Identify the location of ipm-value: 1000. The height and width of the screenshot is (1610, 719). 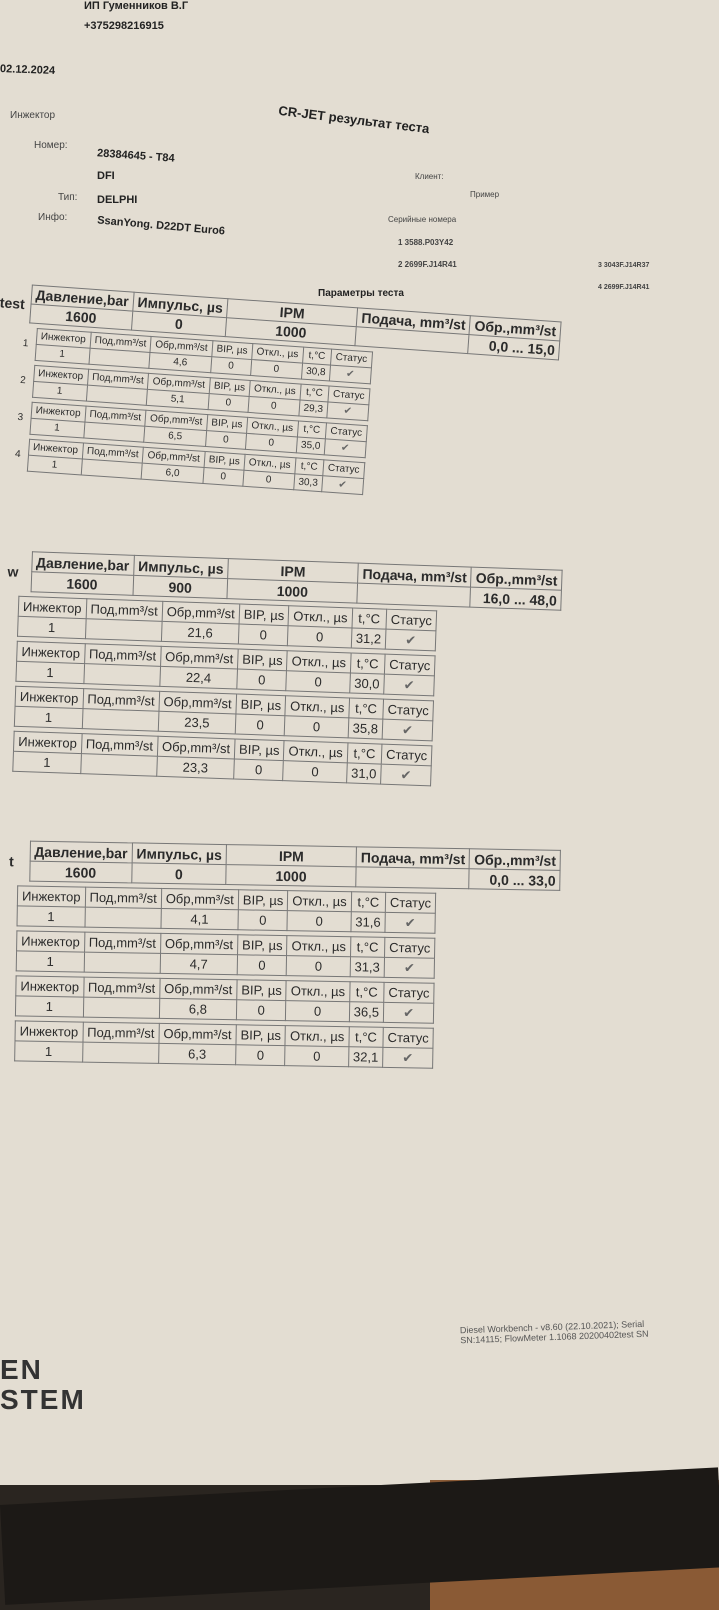
(292, 591).